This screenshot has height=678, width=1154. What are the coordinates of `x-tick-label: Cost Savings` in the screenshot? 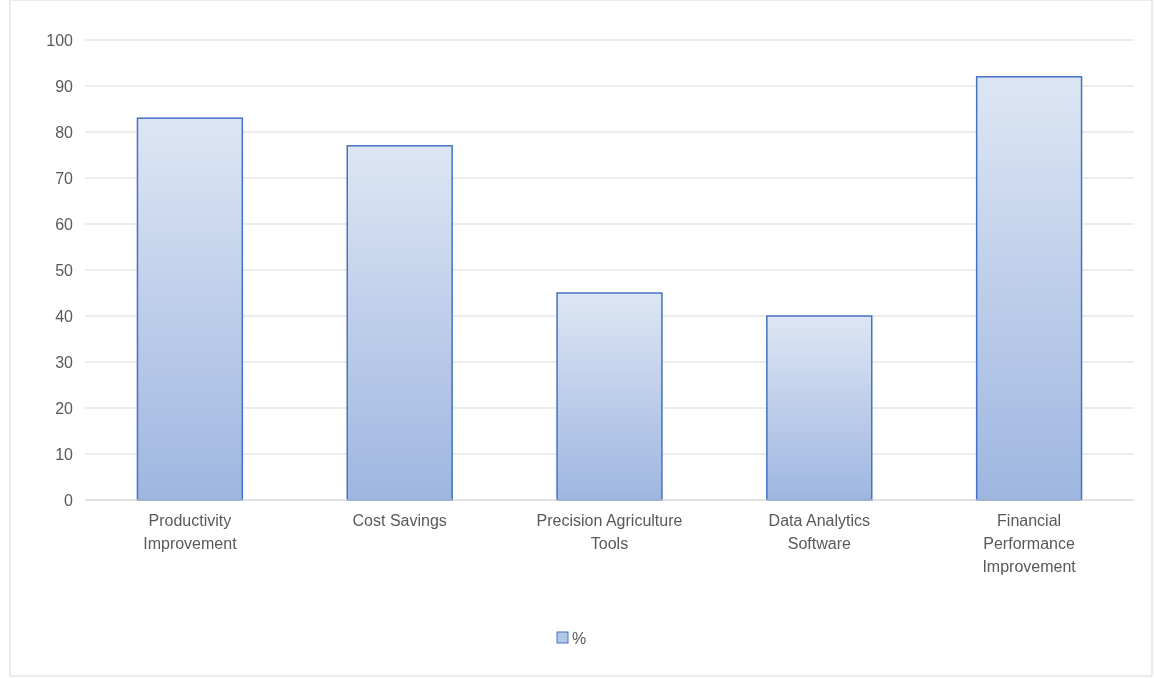 It's located at (399, 520).